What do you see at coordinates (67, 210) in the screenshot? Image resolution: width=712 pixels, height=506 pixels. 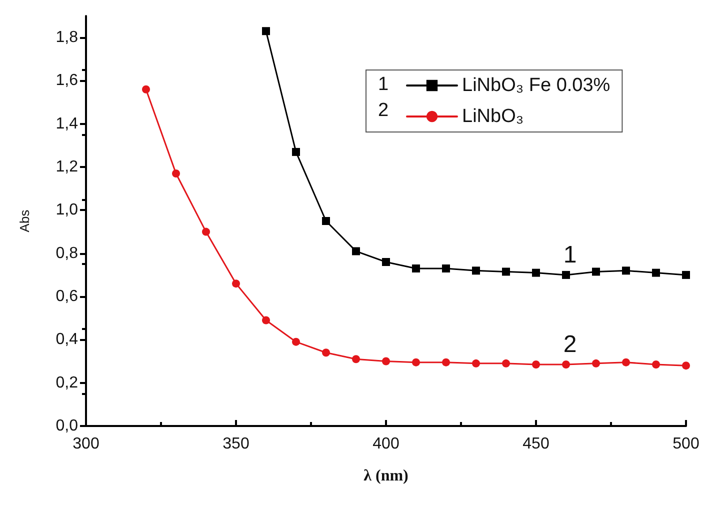 I see `y-tick-label: 1,0` at bounding box center [67, 210].